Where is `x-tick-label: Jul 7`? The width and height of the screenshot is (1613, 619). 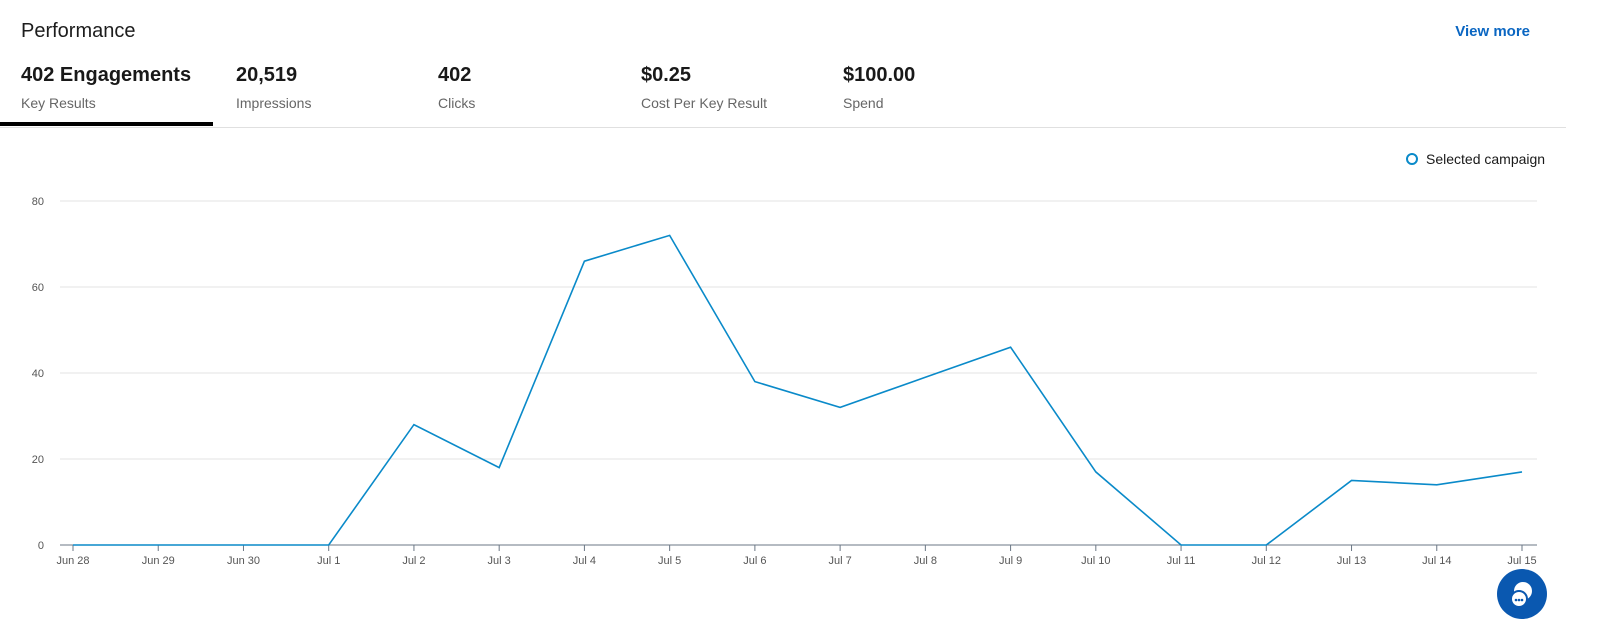 x-tick-label: Jul 7 is located at coordinates (839, 561).